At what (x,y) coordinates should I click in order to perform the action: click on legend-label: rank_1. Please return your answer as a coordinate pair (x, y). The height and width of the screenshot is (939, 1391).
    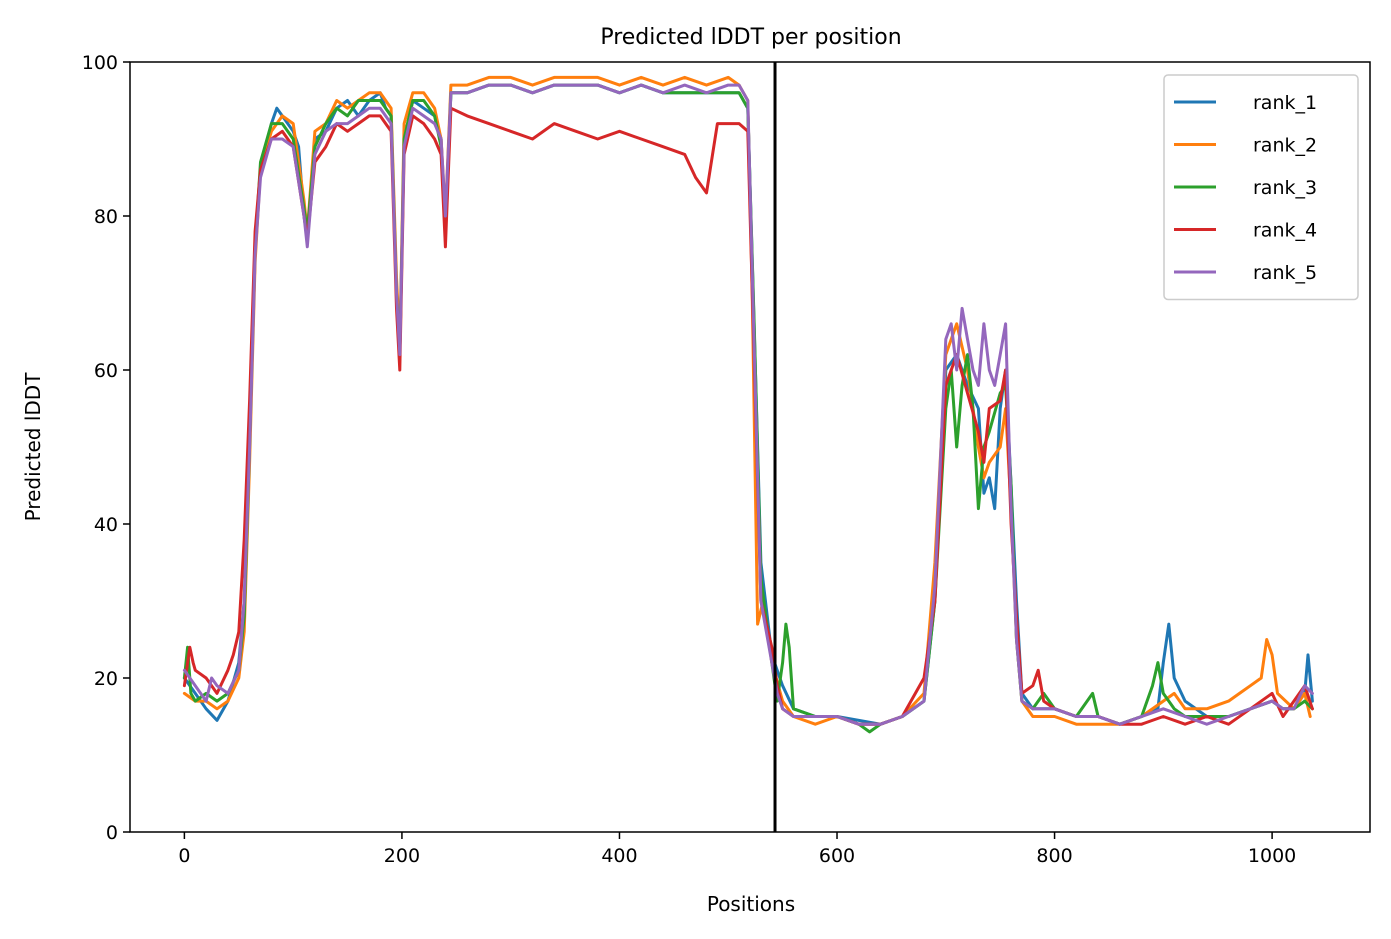
    Looking at the image, I should click on (1285, 103).